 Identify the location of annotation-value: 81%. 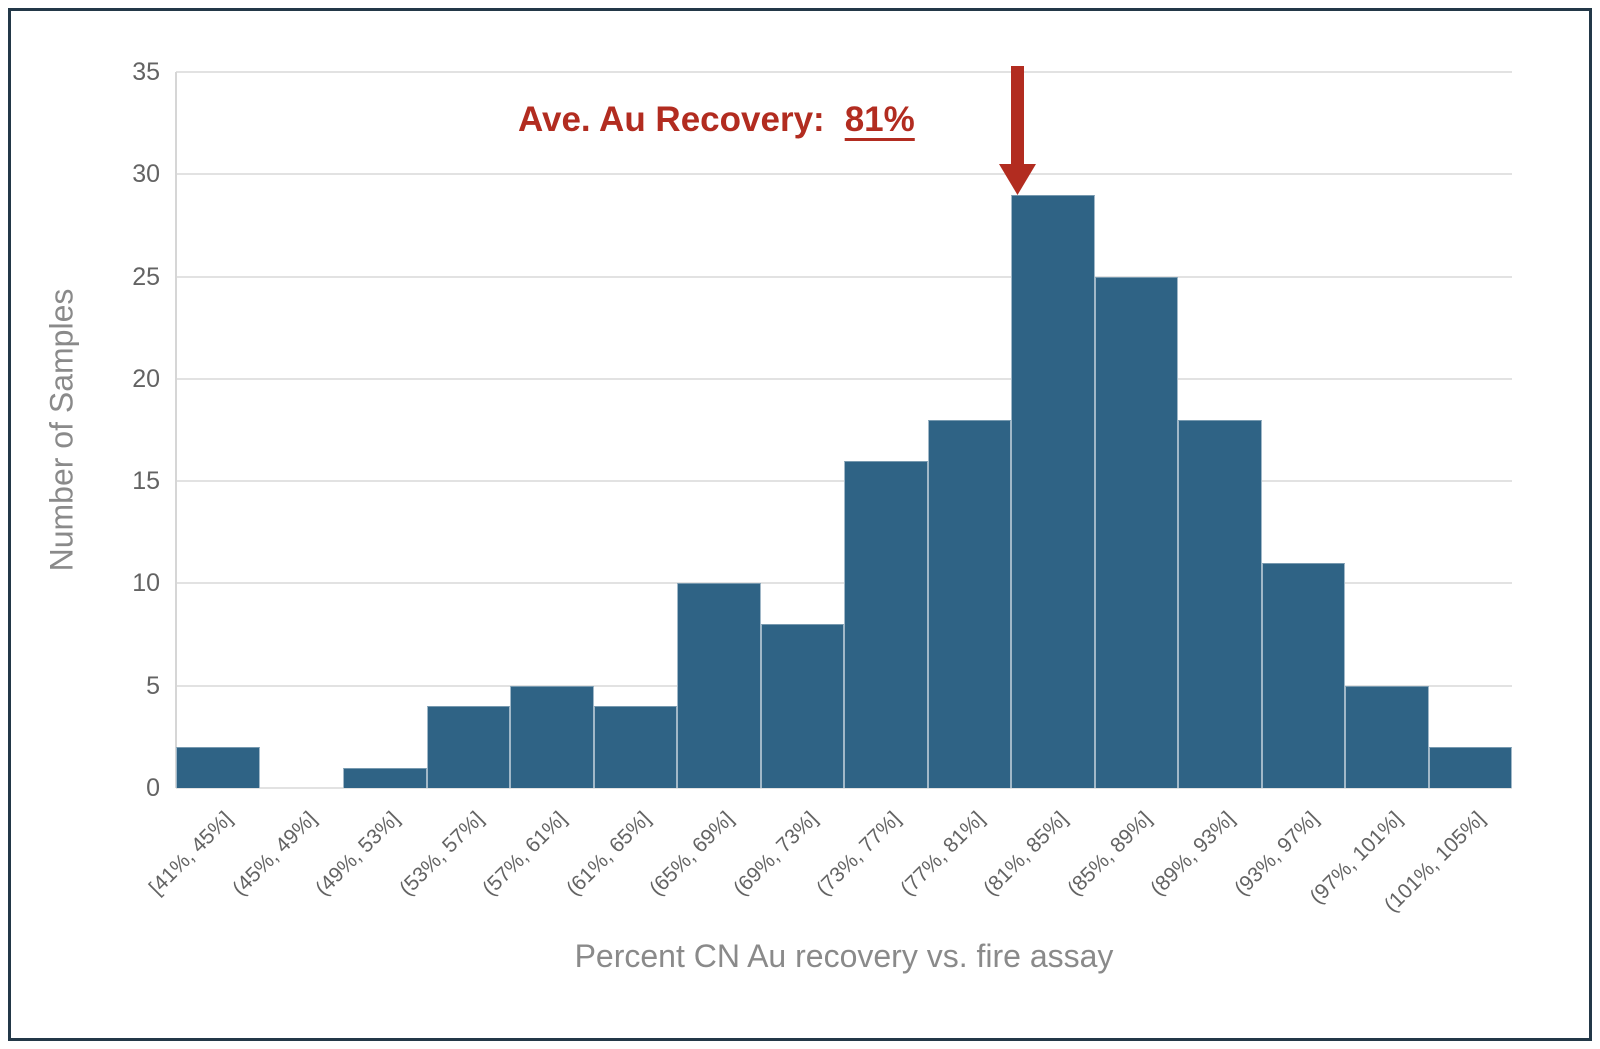
(879, 119).